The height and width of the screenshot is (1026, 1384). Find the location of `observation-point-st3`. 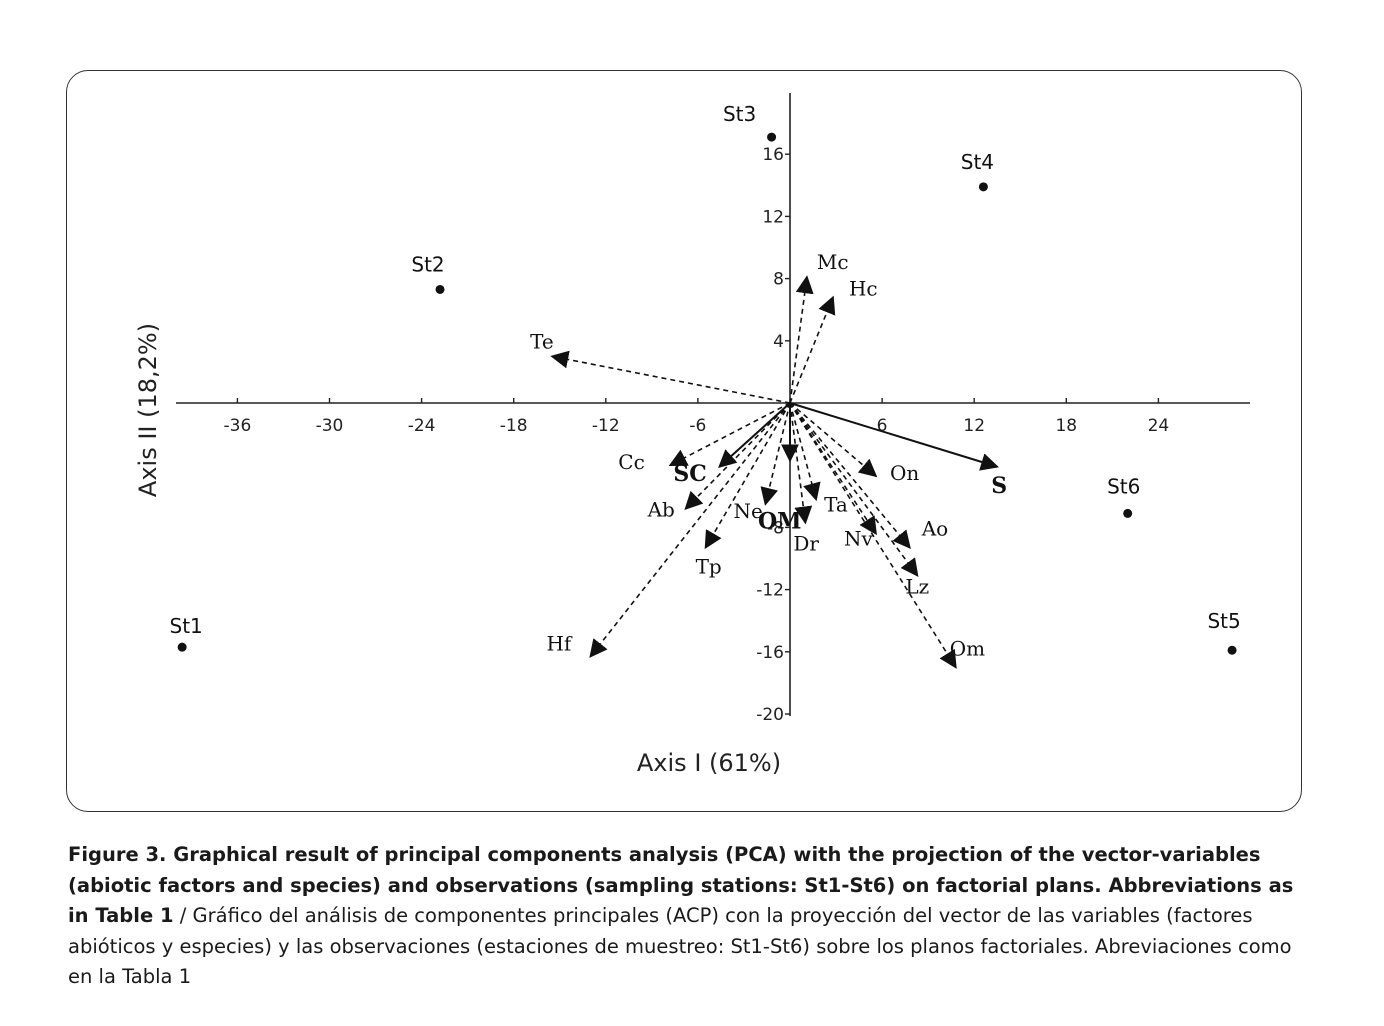

observation-point-st3 is located at coordinates (772, 137).